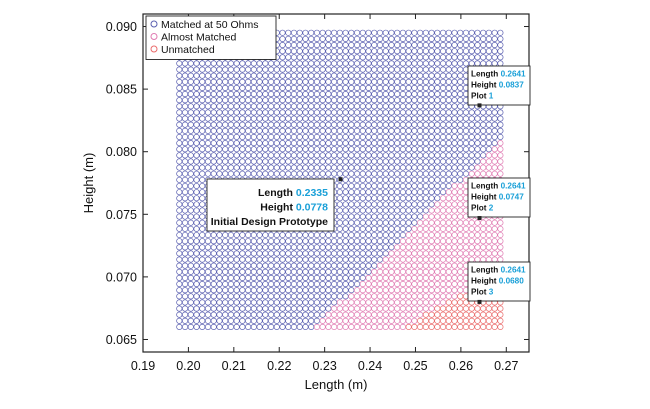 The image size is (650, 409). Describe the element at coordinates (491, 208) in the screenshot. I see `data-tip-value: 2` at that location.